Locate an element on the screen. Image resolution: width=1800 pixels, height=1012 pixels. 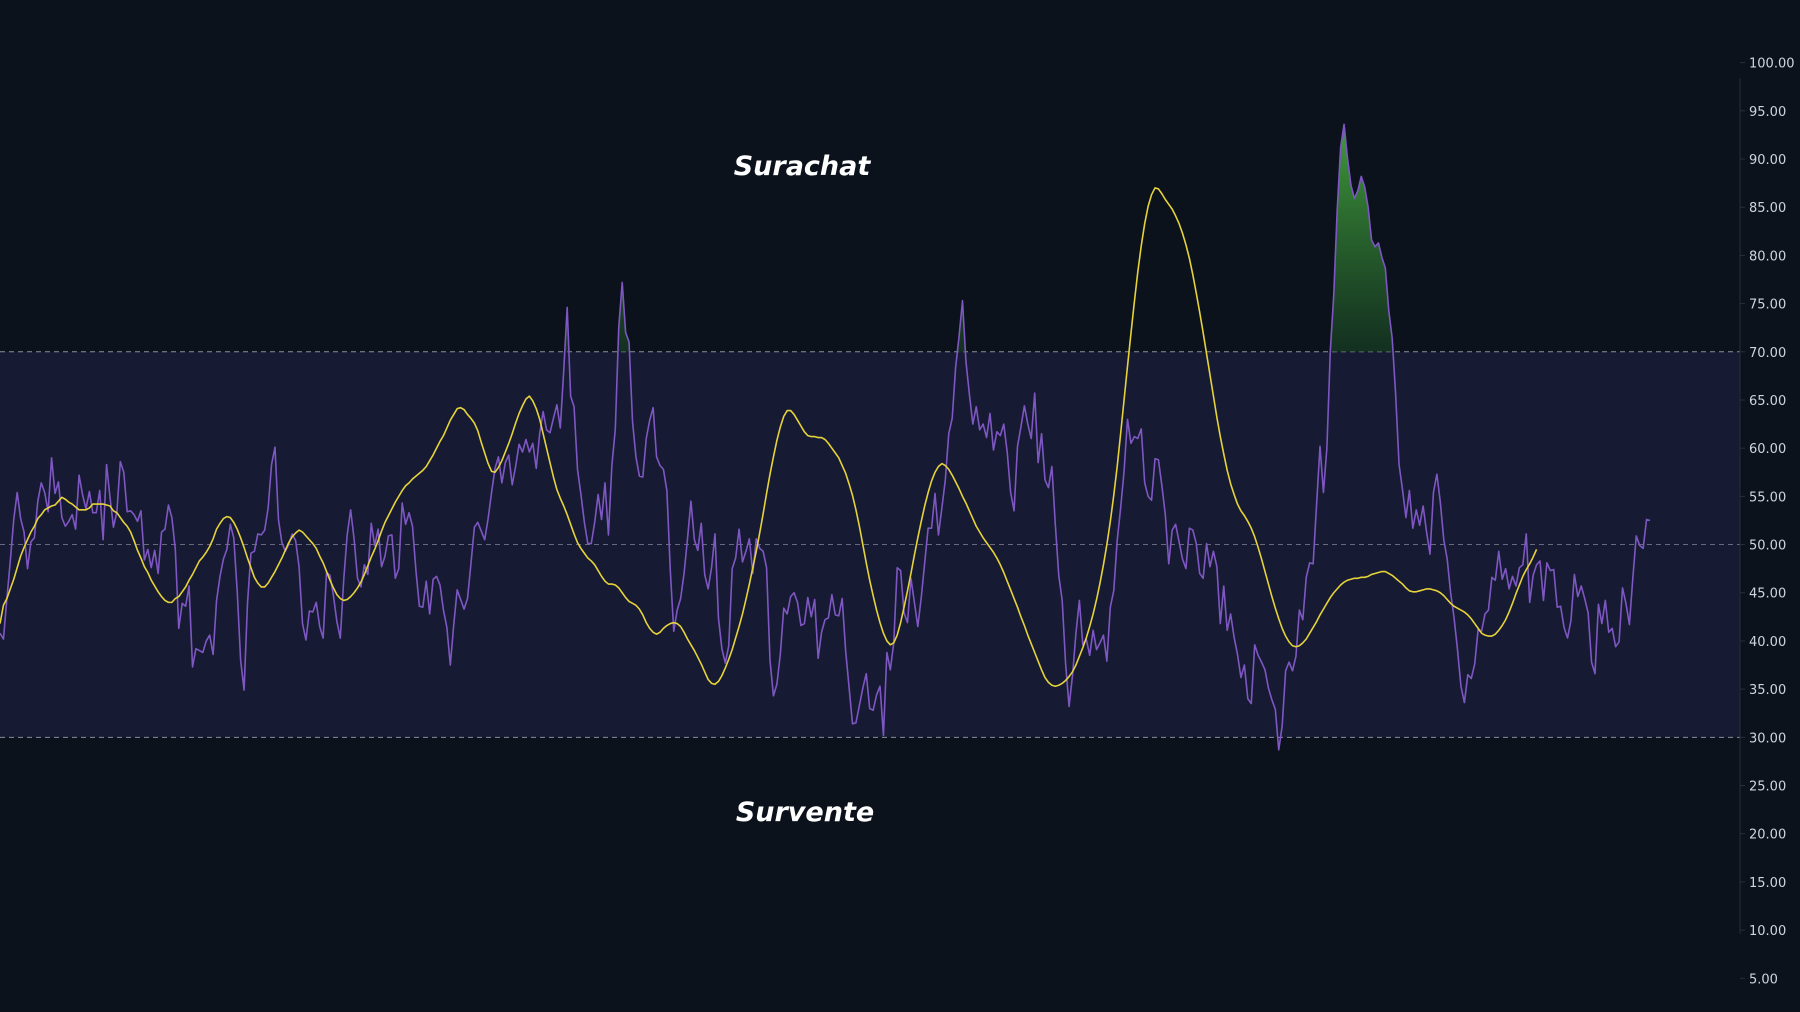
y-tick-label: 85.00 is located at coordinates (1767, 208).